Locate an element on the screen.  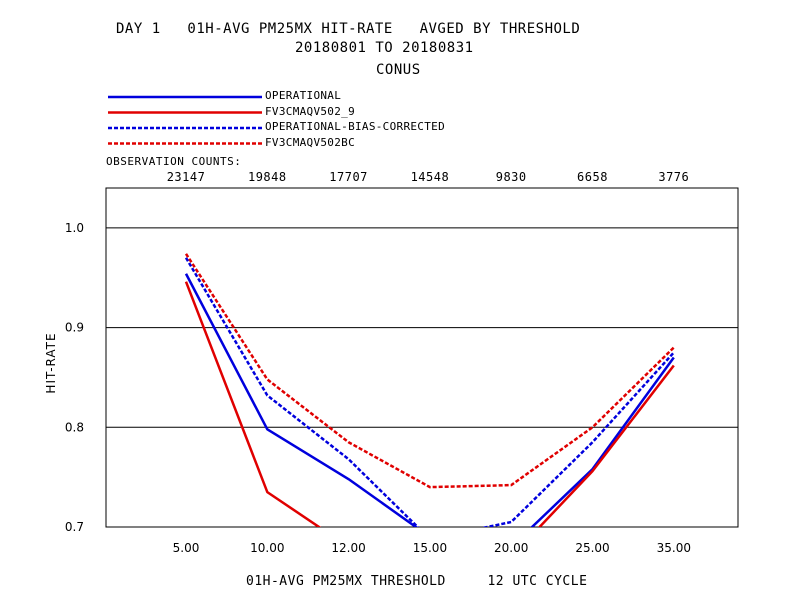
y-axis-label: HIT-RATE is located at coordinates (51, 362).